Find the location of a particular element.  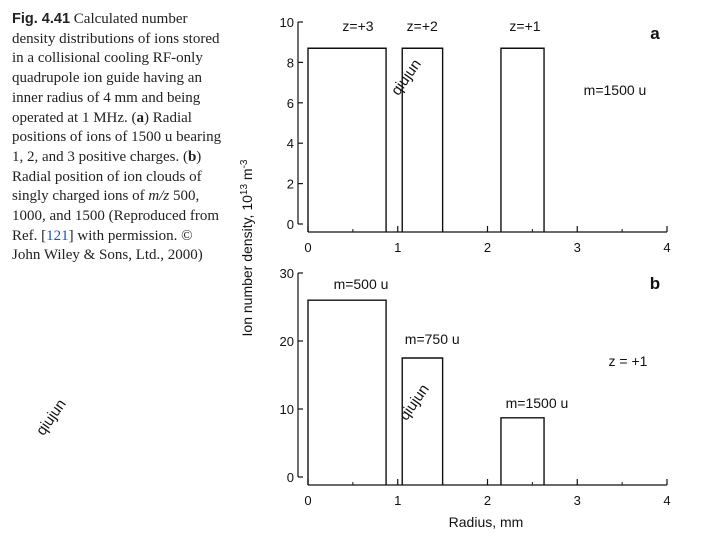

y-tick-label: 6 is located at coordinates (290, 103).